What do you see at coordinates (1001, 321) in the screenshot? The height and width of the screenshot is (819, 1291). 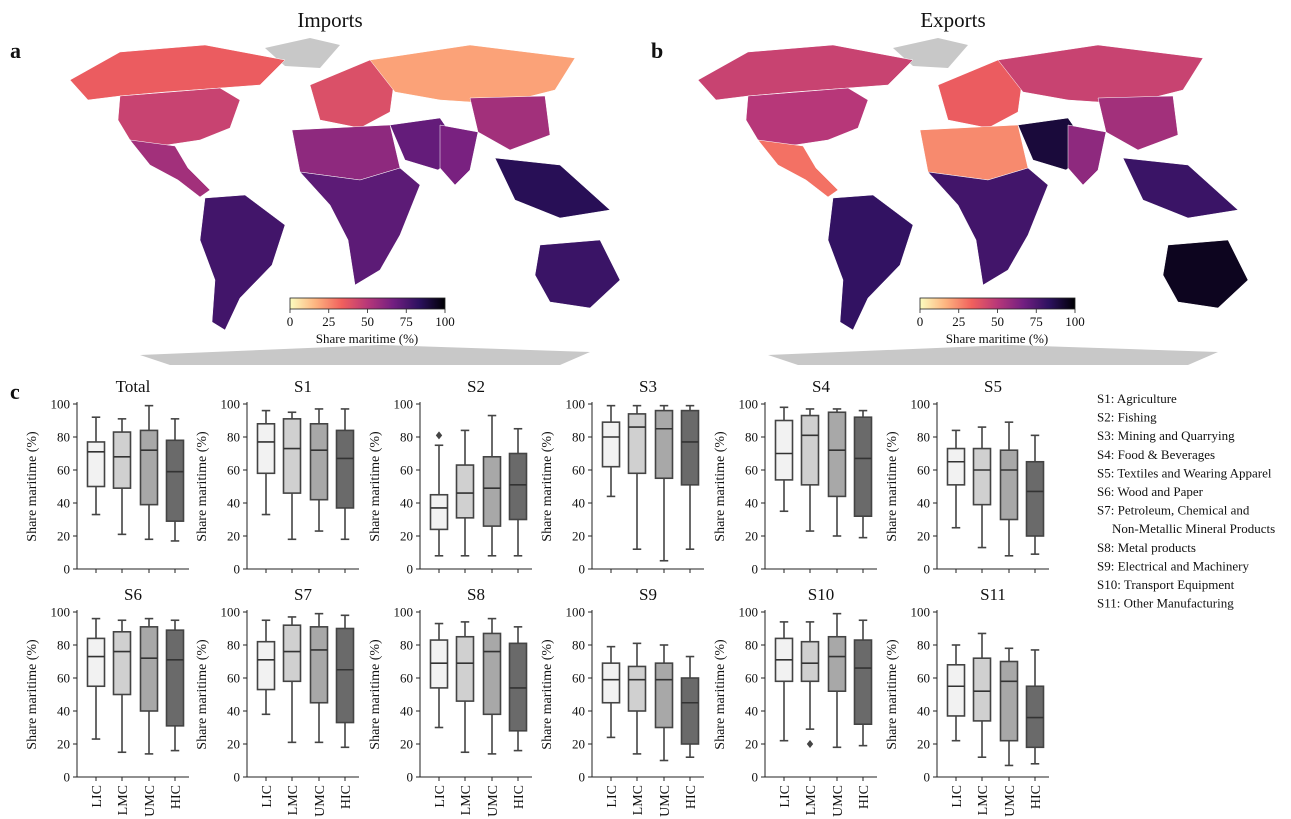 I see `exports-colorbar: 0 25 50 75 100 Share maritime (%)` at bounding box center [1001, 321].